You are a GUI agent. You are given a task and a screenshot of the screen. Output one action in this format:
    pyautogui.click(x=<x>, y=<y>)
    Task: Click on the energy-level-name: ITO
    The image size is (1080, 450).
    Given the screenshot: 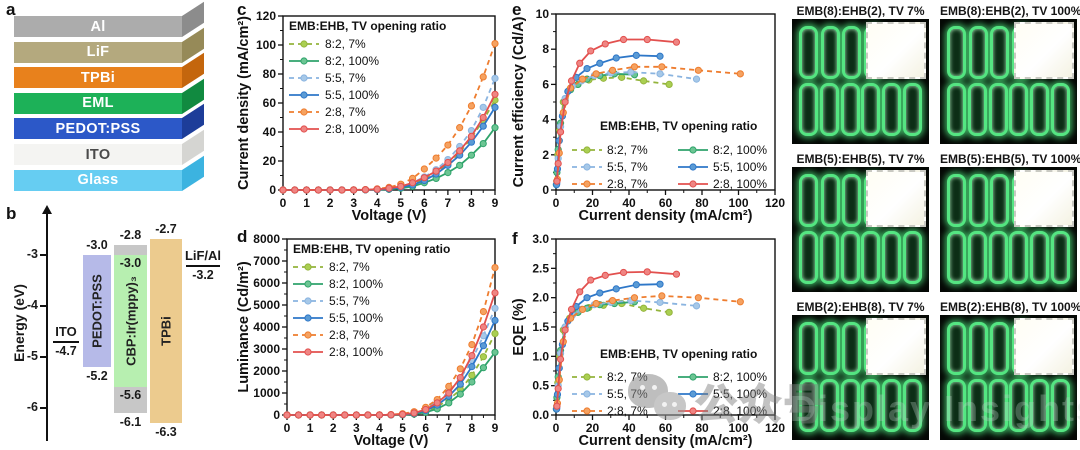 What is the action you would take?
    pyautogui.click(x=66, y=332)
    